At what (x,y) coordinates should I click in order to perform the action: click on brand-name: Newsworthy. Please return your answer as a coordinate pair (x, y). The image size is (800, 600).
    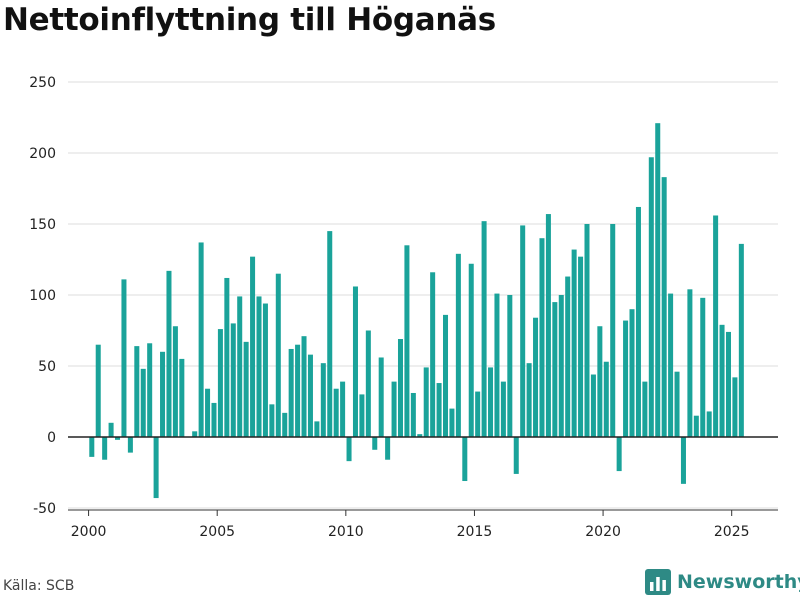
    Looking at the image, I should click on (738, 582).